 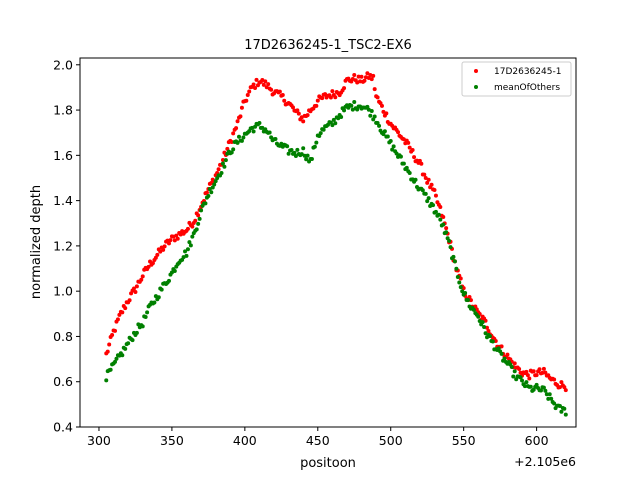 What do you see at coordinates (537, 440) in the screenshot?
I see `x-tick-label: 600` at bounding box center [537, 440].